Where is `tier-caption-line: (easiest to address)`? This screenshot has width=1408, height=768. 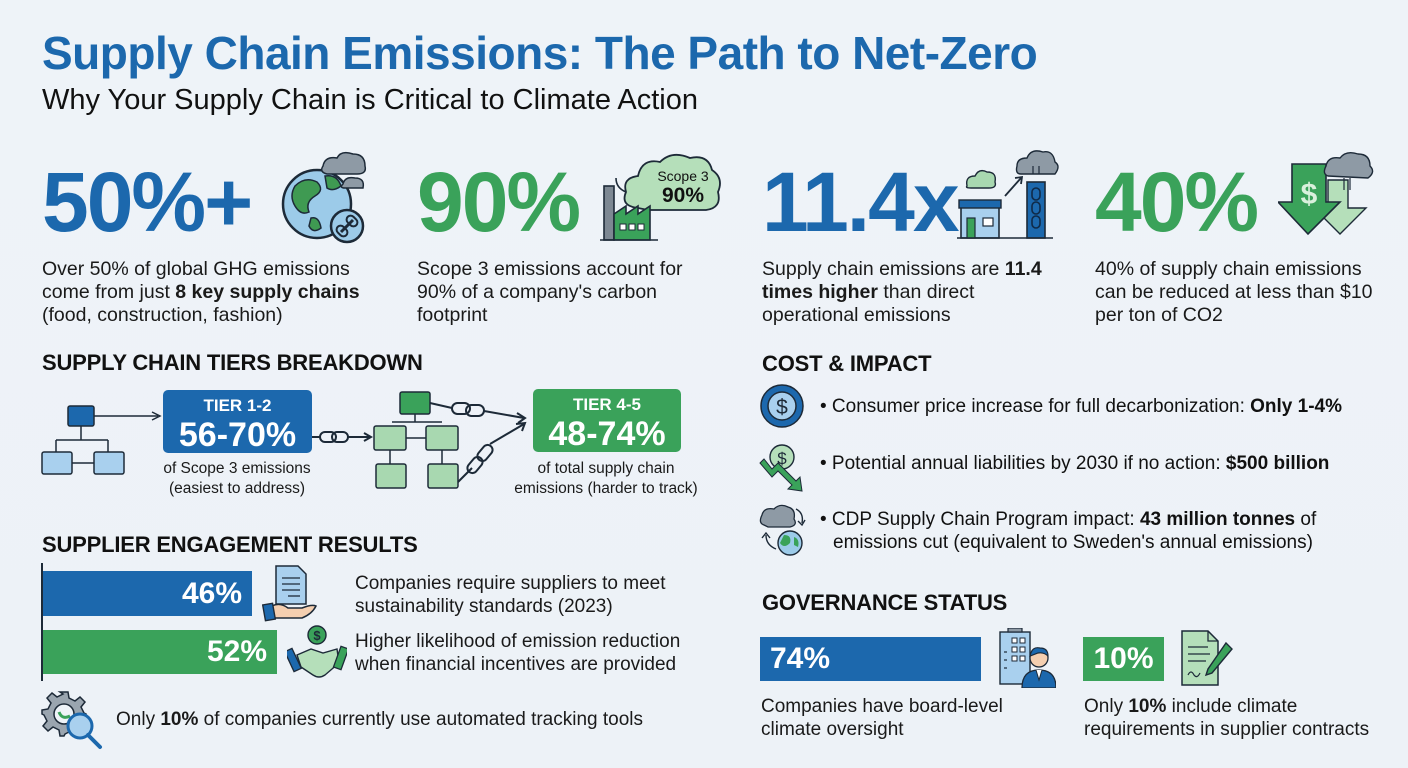 tier-caption-line: (easiest to address) is located at coordinates (237, 488).